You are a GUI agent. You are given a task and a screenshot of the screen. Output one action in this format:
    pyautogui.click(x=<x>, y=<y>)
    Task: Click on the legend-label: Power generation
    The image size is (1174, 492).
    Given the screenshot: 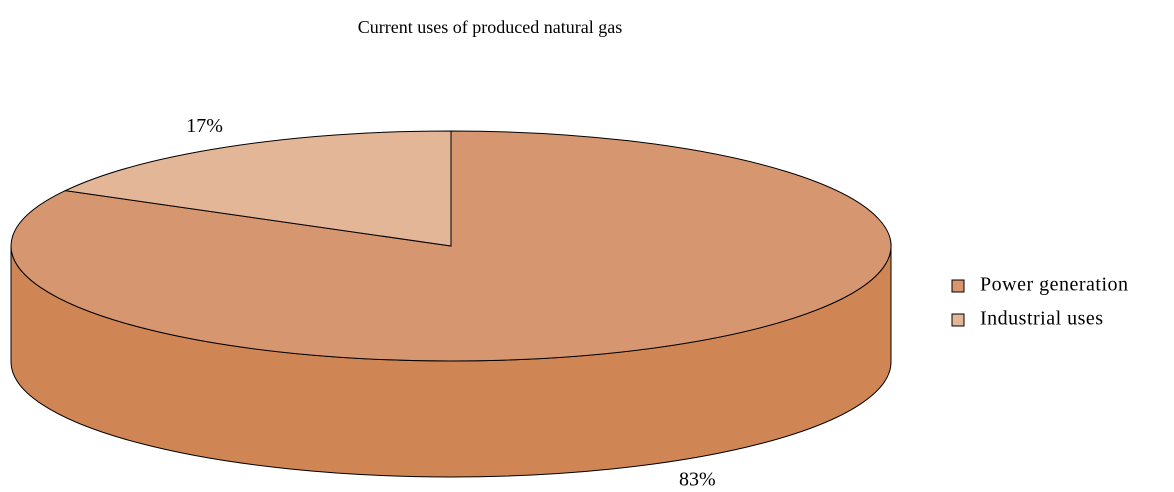 What is the action you would take?
    pyautogui.click(x=1054, y=285)
    